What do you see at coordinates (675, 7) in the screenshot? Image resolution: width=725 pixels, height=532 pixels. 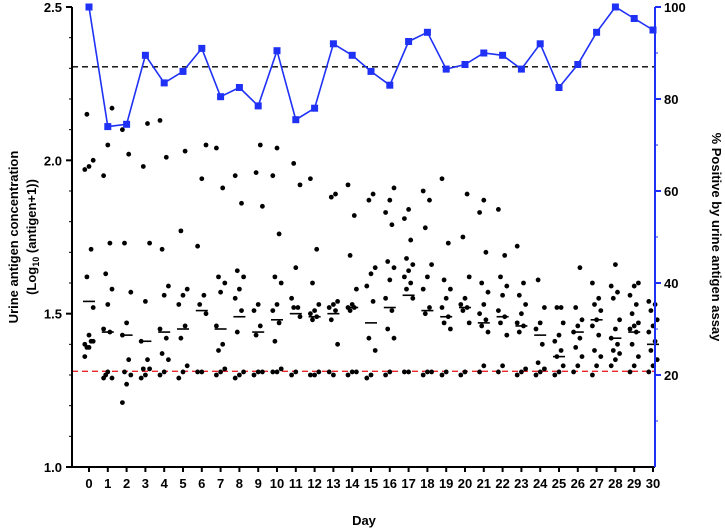 I see `y2-tick-label: 100` at bounding box center [675, 7].